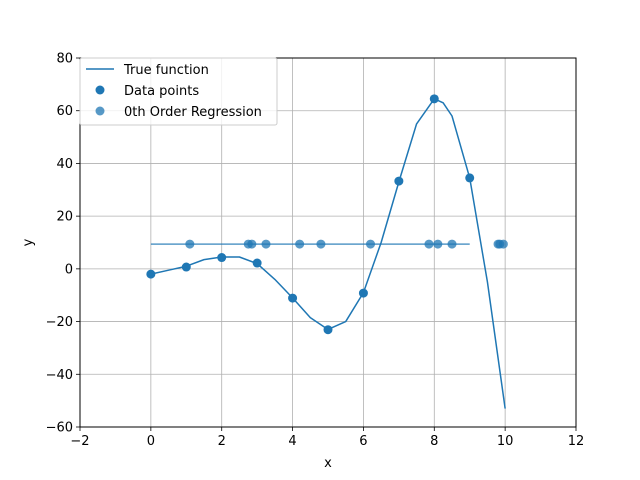 This screenshot has width=640, height=480. I want to click on y-tick-label: 80, so click(64, 59).